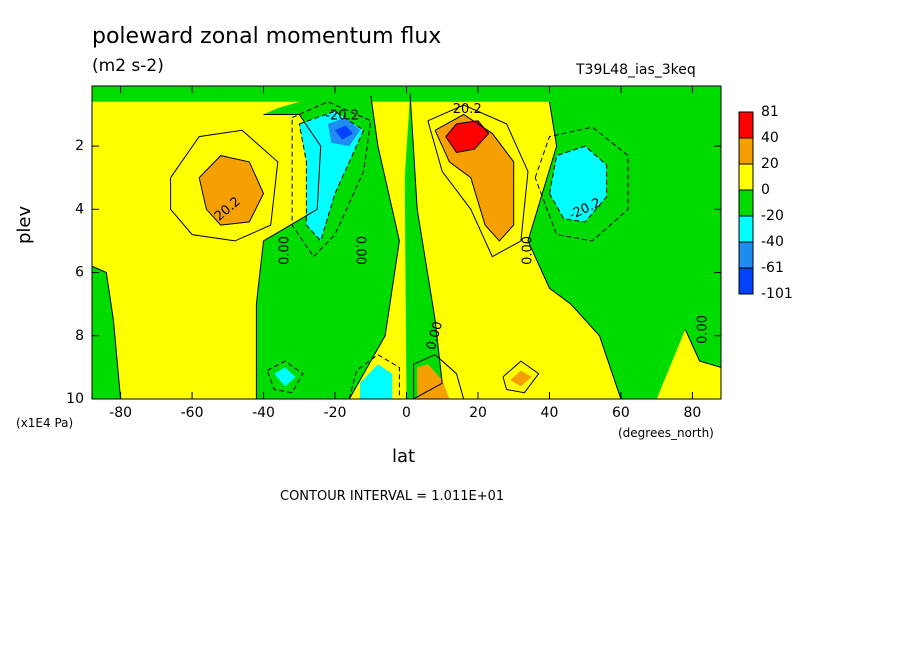 The width and height of the screenshot is (904, 654). Describe the element at coordinates (474, 177) in the screenshot. I see `contour-pos20-right` at that location.